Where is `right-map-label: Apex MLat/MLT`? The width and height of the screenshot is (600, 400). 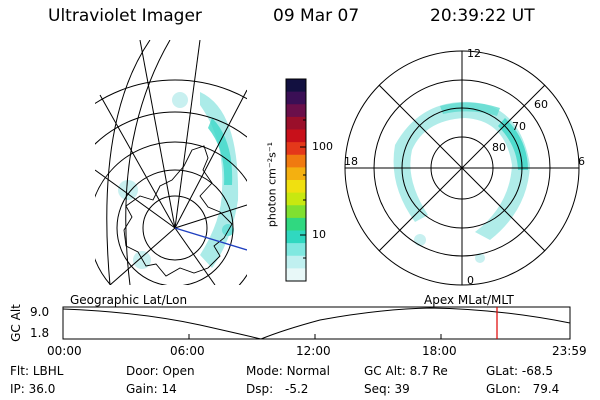 right-map-label: Apex MLat/MLT is located at coordinates (469, 300).